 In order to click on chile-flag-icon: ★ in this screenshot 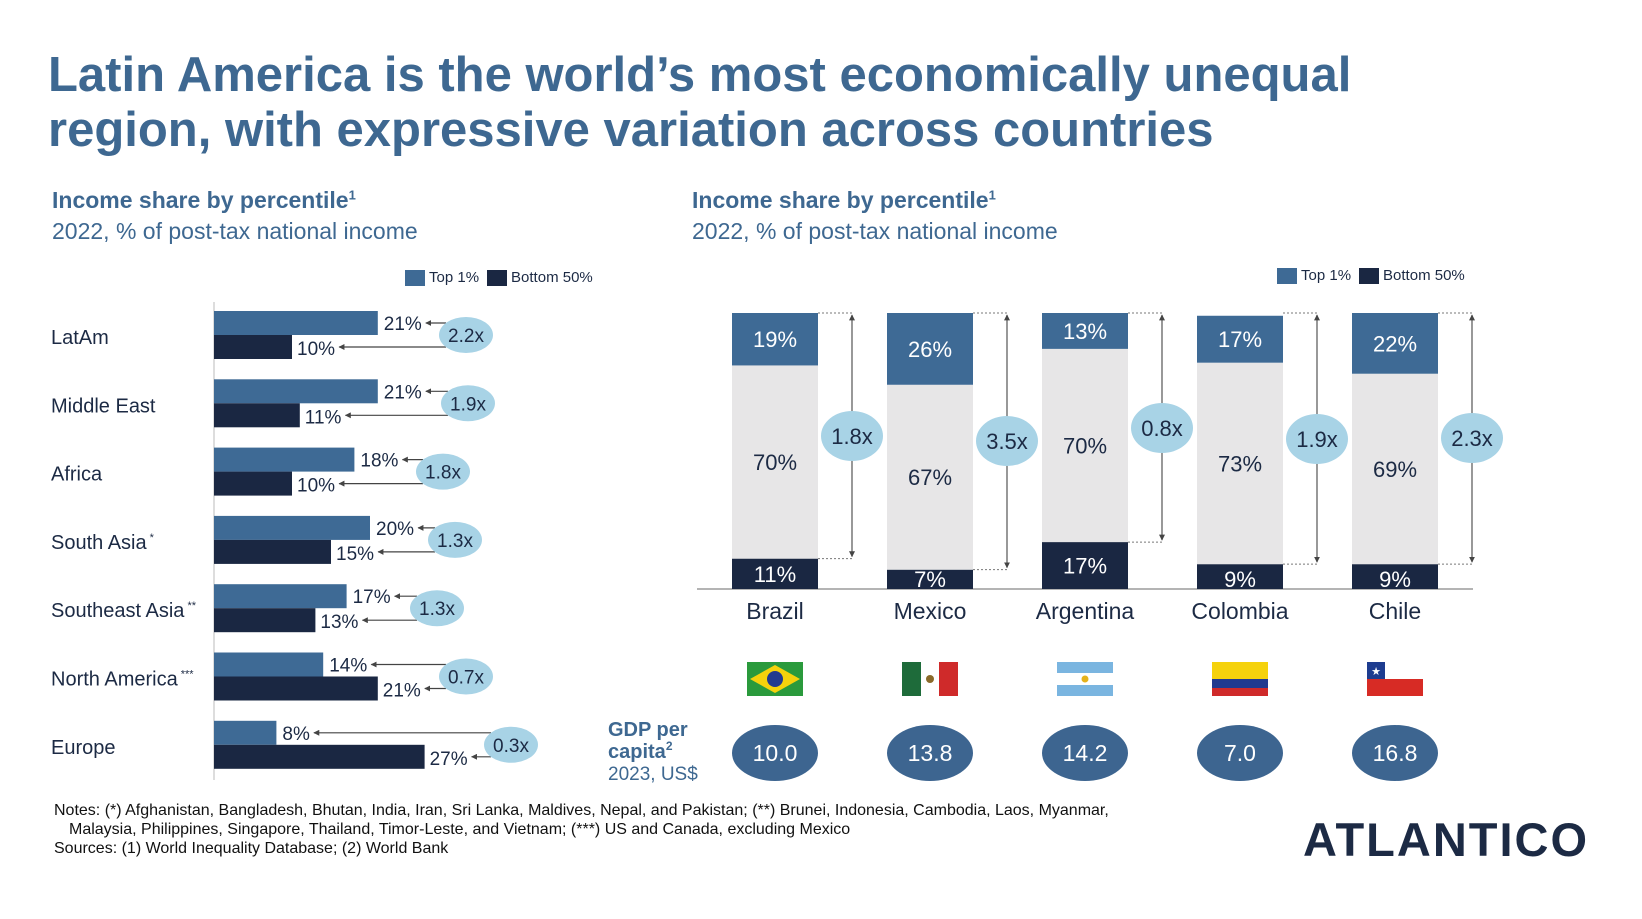, I will do `click(1395, 679)`.